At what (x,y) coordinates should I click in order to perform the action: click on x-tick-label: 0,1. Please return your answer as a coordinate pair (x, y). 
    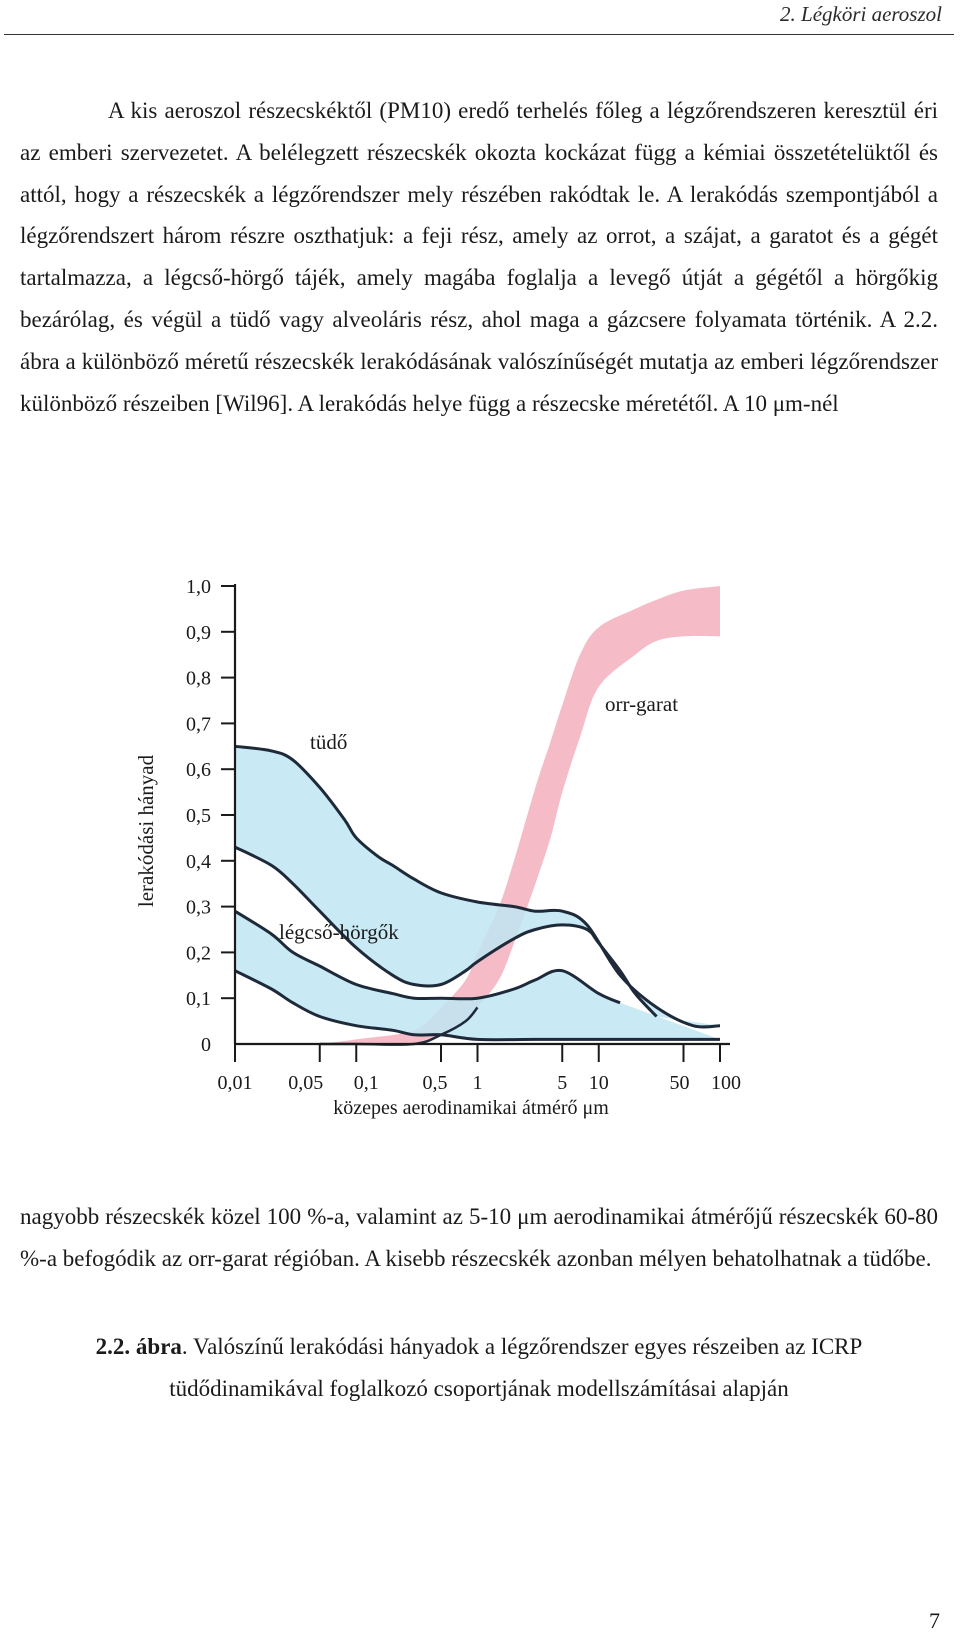
    Looking at the image, I should click on (366, 1083).